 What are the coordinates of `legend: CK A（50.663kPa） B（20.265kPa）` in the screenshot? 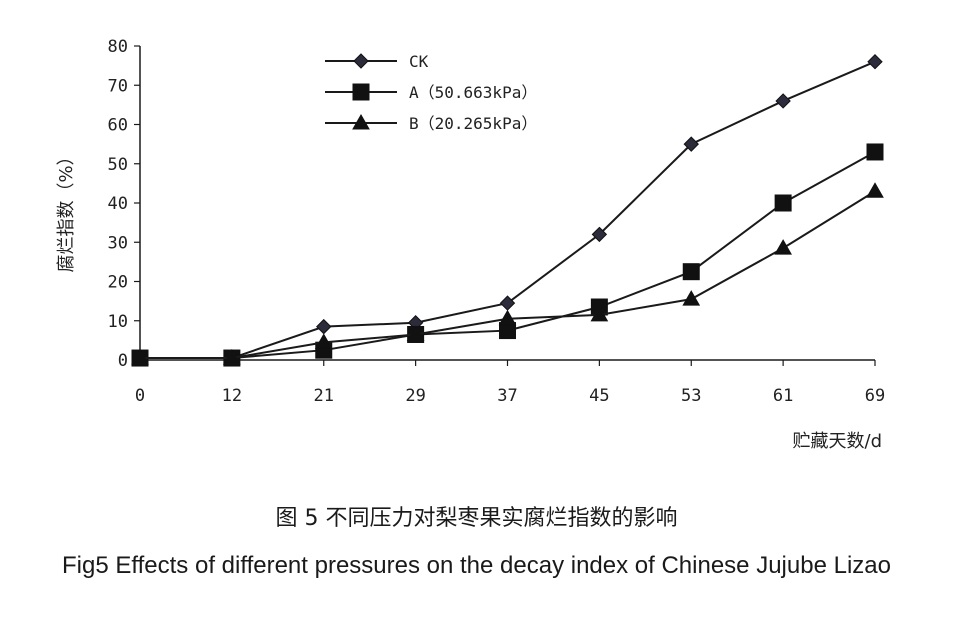 It's located at (431, 92).